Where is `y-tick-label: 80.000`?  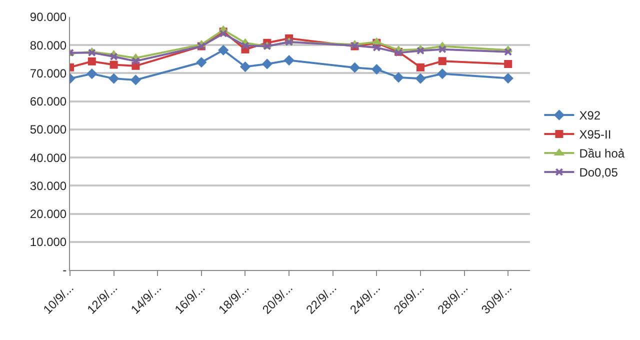
y-tick-label: 80.000 is located at coordinates (48, 45).